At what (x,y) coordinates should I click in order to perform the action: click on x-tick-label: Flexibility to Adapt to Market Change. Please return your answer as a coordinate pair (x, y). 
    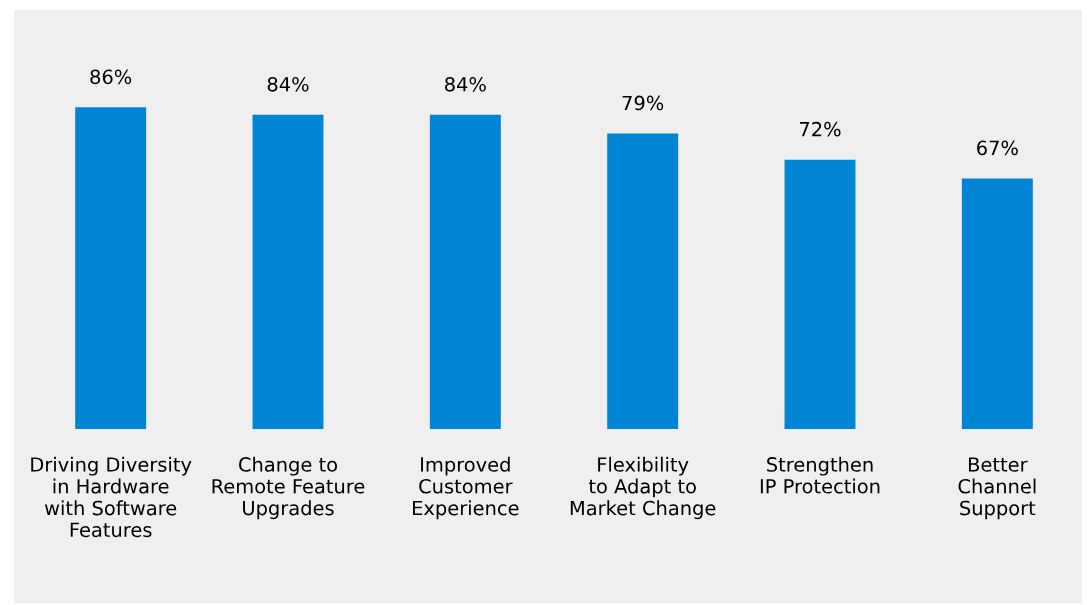
    Looking at the image, I should click on (643, 488).